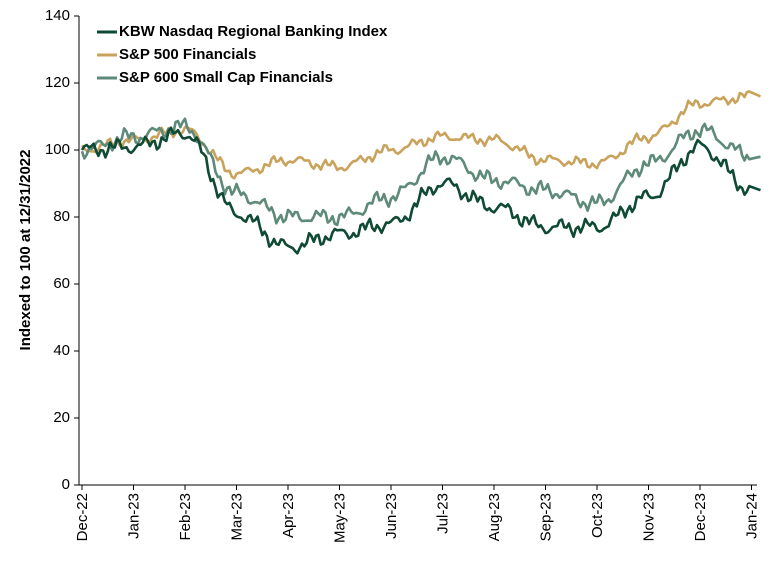  I want to click on y-tick-label: 140, so click(57, 15).